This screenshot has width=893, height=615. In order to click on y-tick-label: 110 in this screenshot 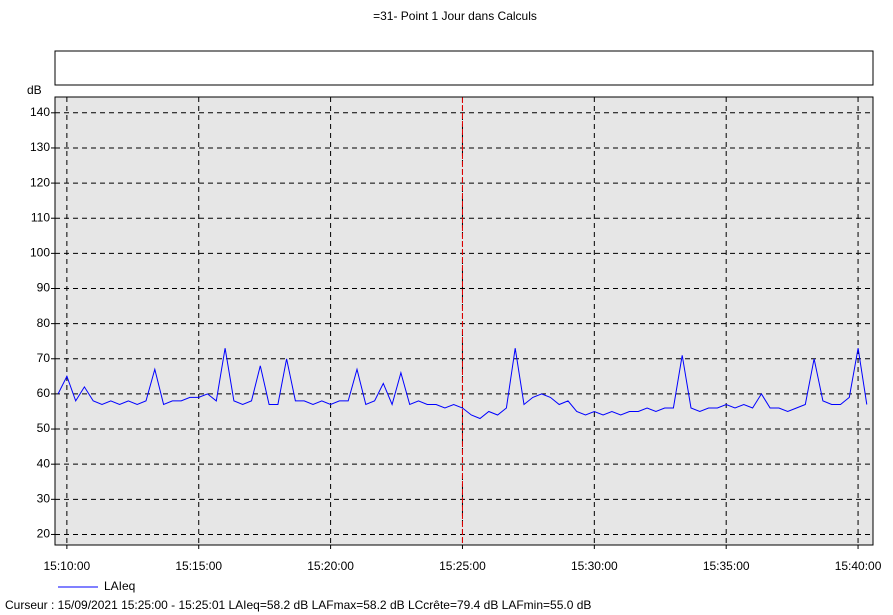, I will do `click(40, 217)`.